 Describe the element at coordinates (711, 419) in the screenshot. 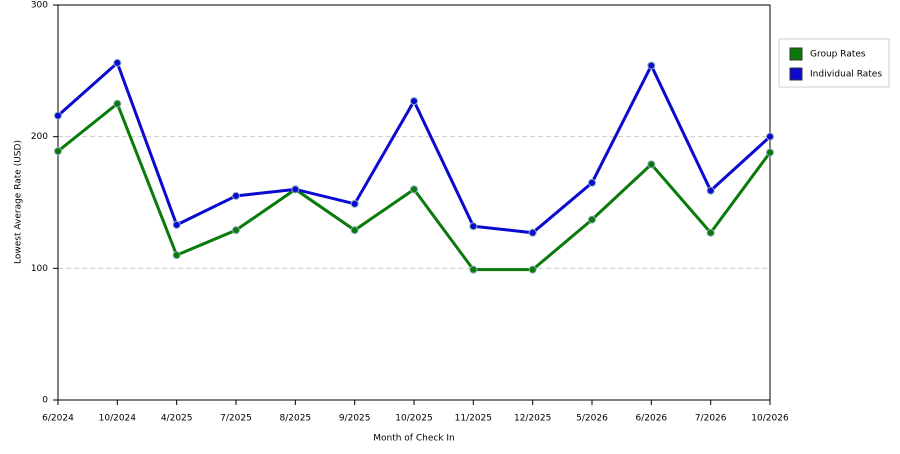

I see `x-tick-label: 7/2026` at that location.